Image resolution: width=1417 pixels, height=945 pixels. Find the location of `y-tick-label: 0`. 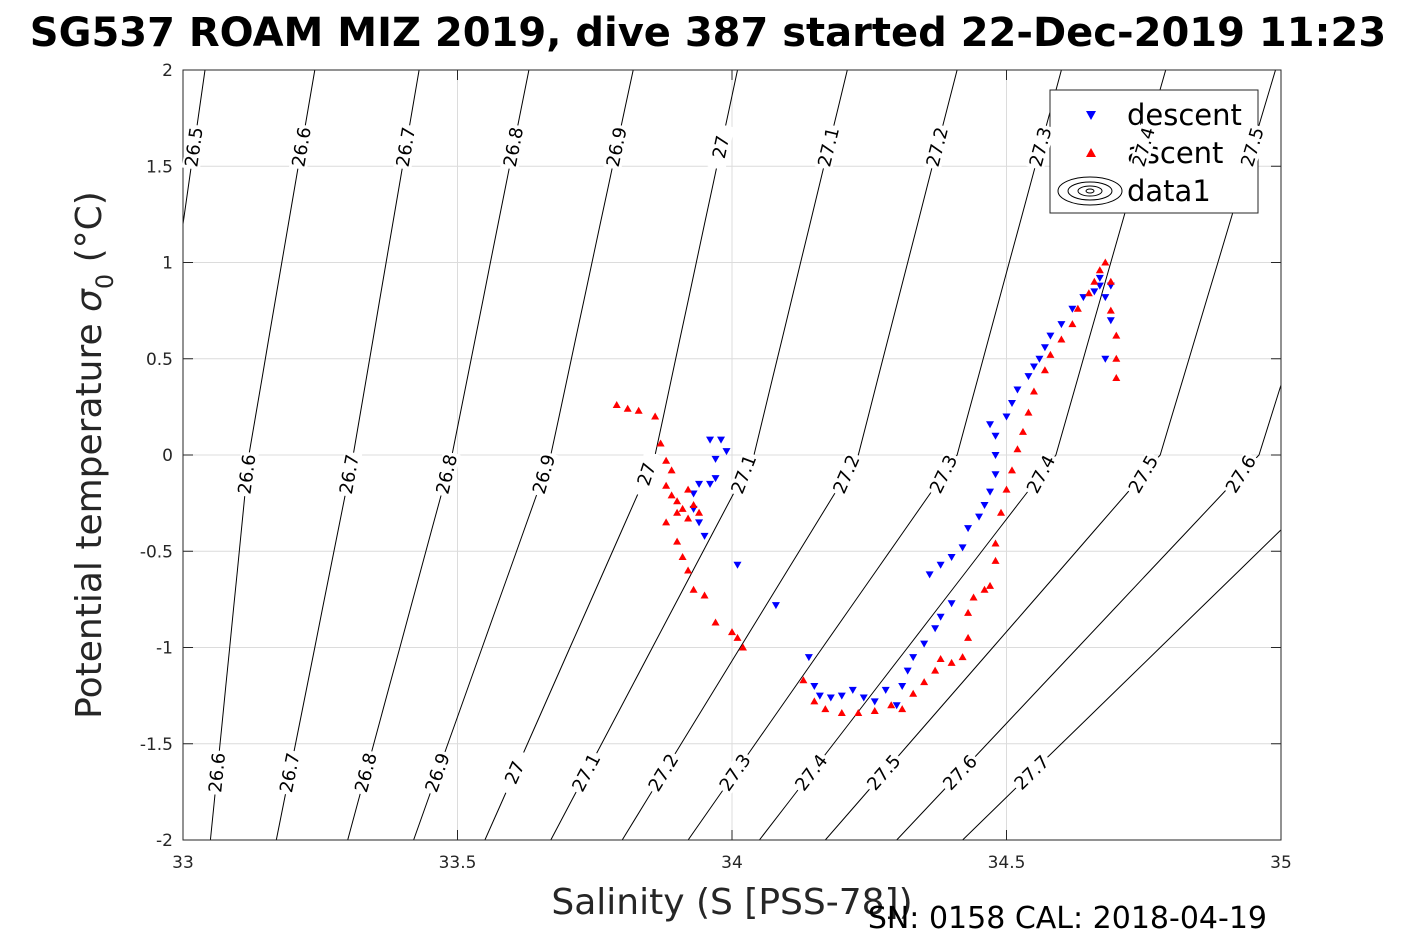

y-tick-label: 0 is located at coordinates (167, 456).